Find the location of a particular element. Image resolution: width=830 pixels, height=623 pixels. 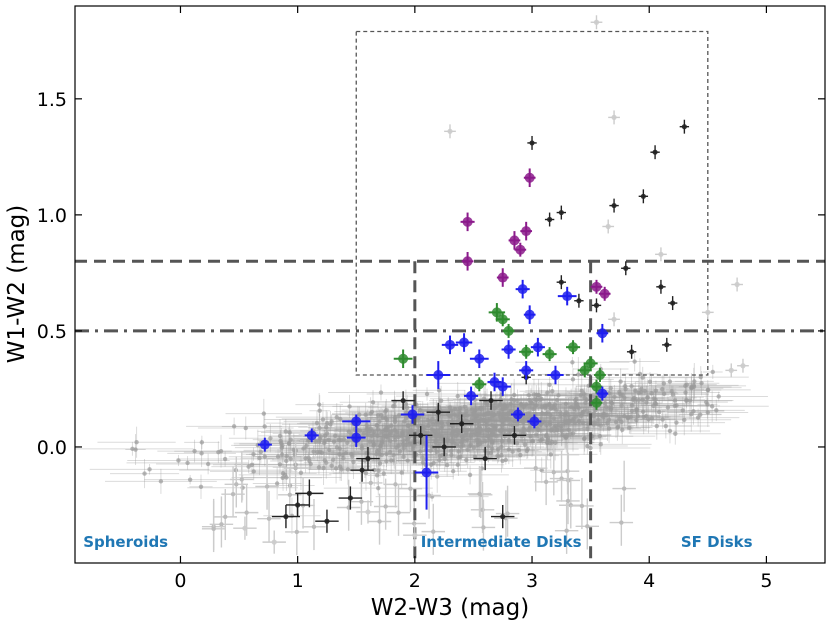

marker-purple is located at coordinates (596, 286).